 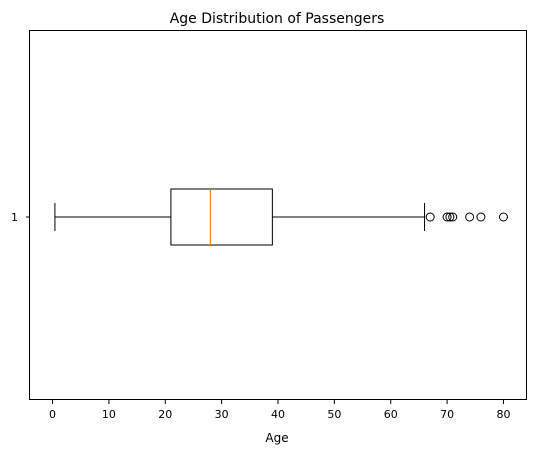 What do you see at coordinates (391, 414) in the screenshot?
I see `x-tick-label-60: 60` at bounding box center [391, 414].